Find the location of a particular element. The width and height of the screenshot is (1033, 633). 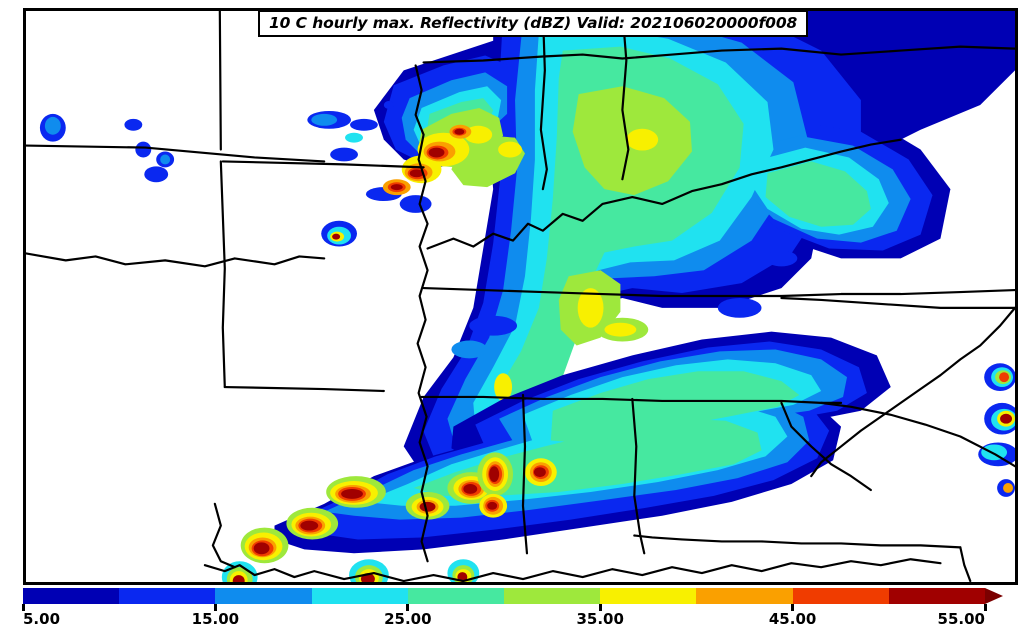

echo-cell-plains-4b is located at coordinates (165, 159).